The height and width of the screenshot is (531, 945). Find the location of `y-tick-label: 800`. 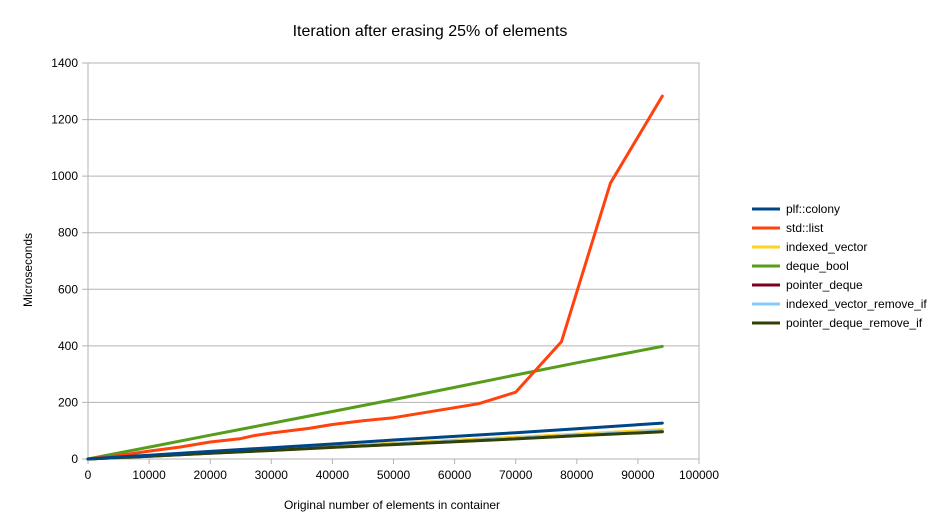

y-tick-label: 800 is located at coordinates (68, 233).